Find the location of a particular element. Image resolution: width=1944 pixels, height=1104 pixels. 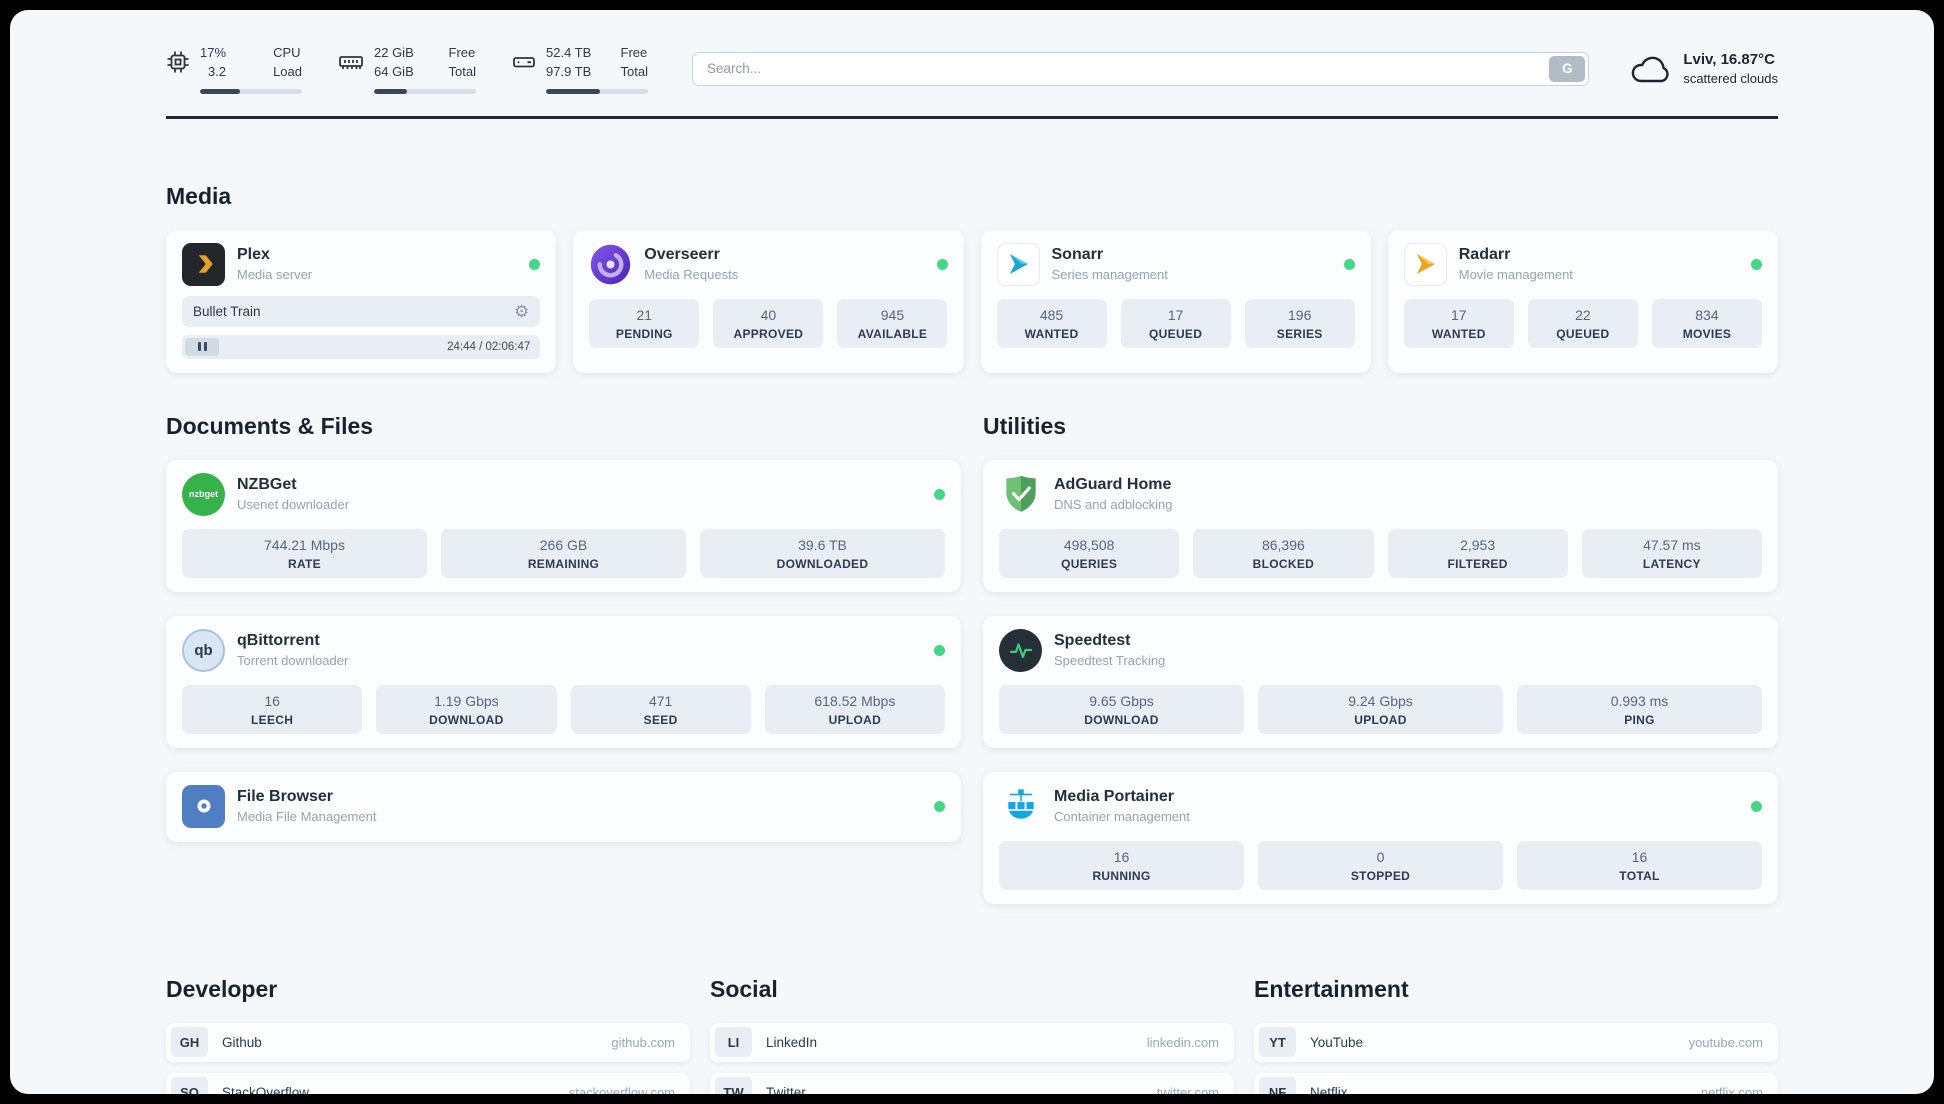

section-title-developer: Developer is located at coordinates (222, 988).